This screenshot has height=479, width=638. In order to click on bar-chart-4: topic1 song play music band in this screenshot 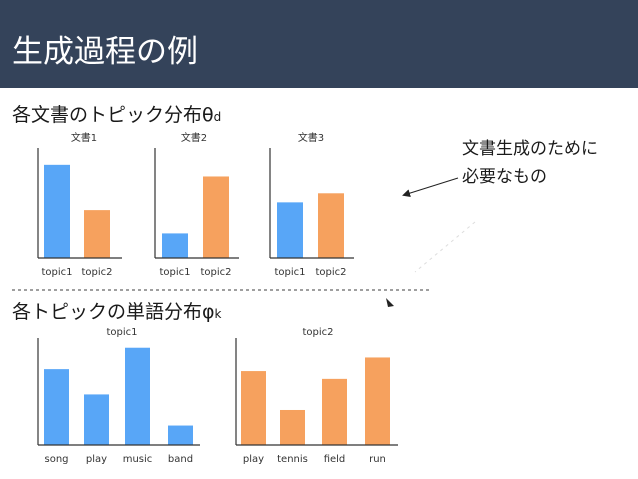, I will do `click(118, 396)`.